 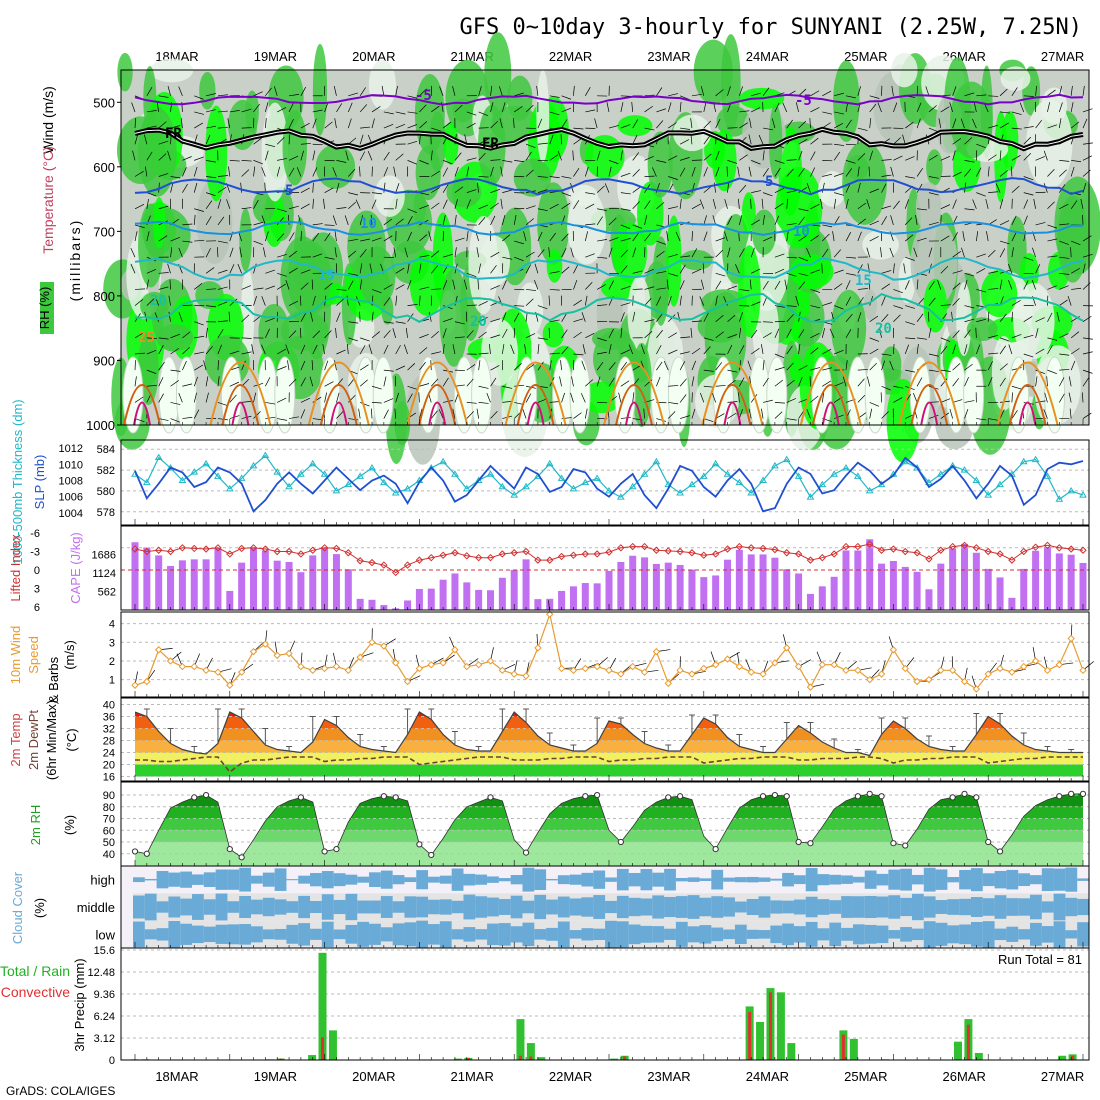 I want to click on warm-contour, so click(x=535, y=413).